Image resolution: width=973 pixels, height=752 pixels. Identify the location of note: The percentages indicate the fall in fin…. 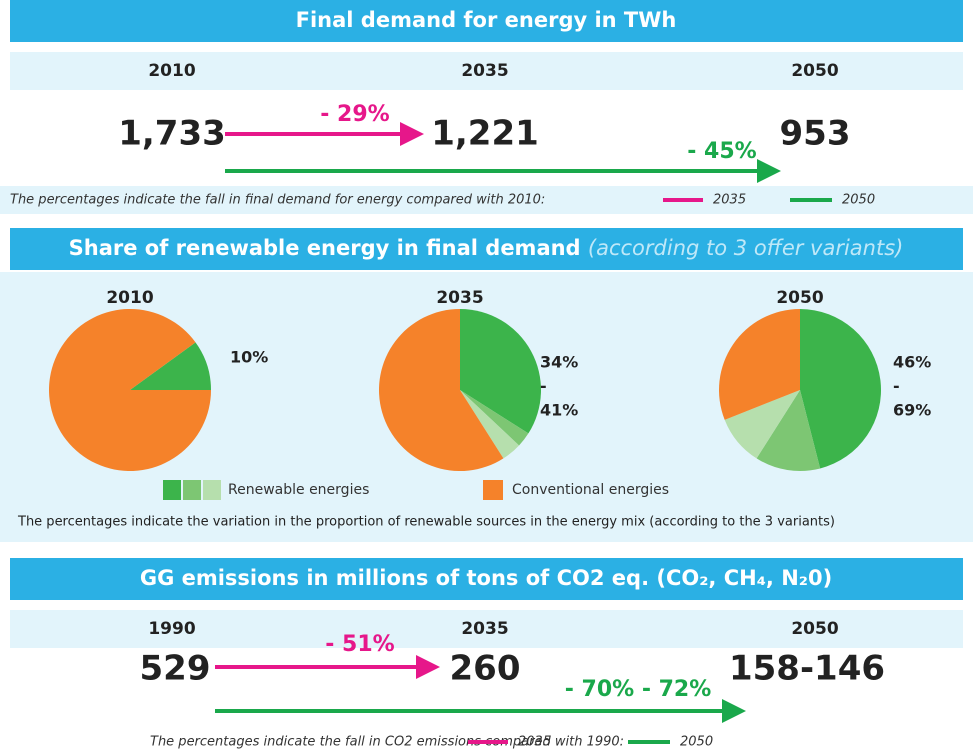
(277, 200).